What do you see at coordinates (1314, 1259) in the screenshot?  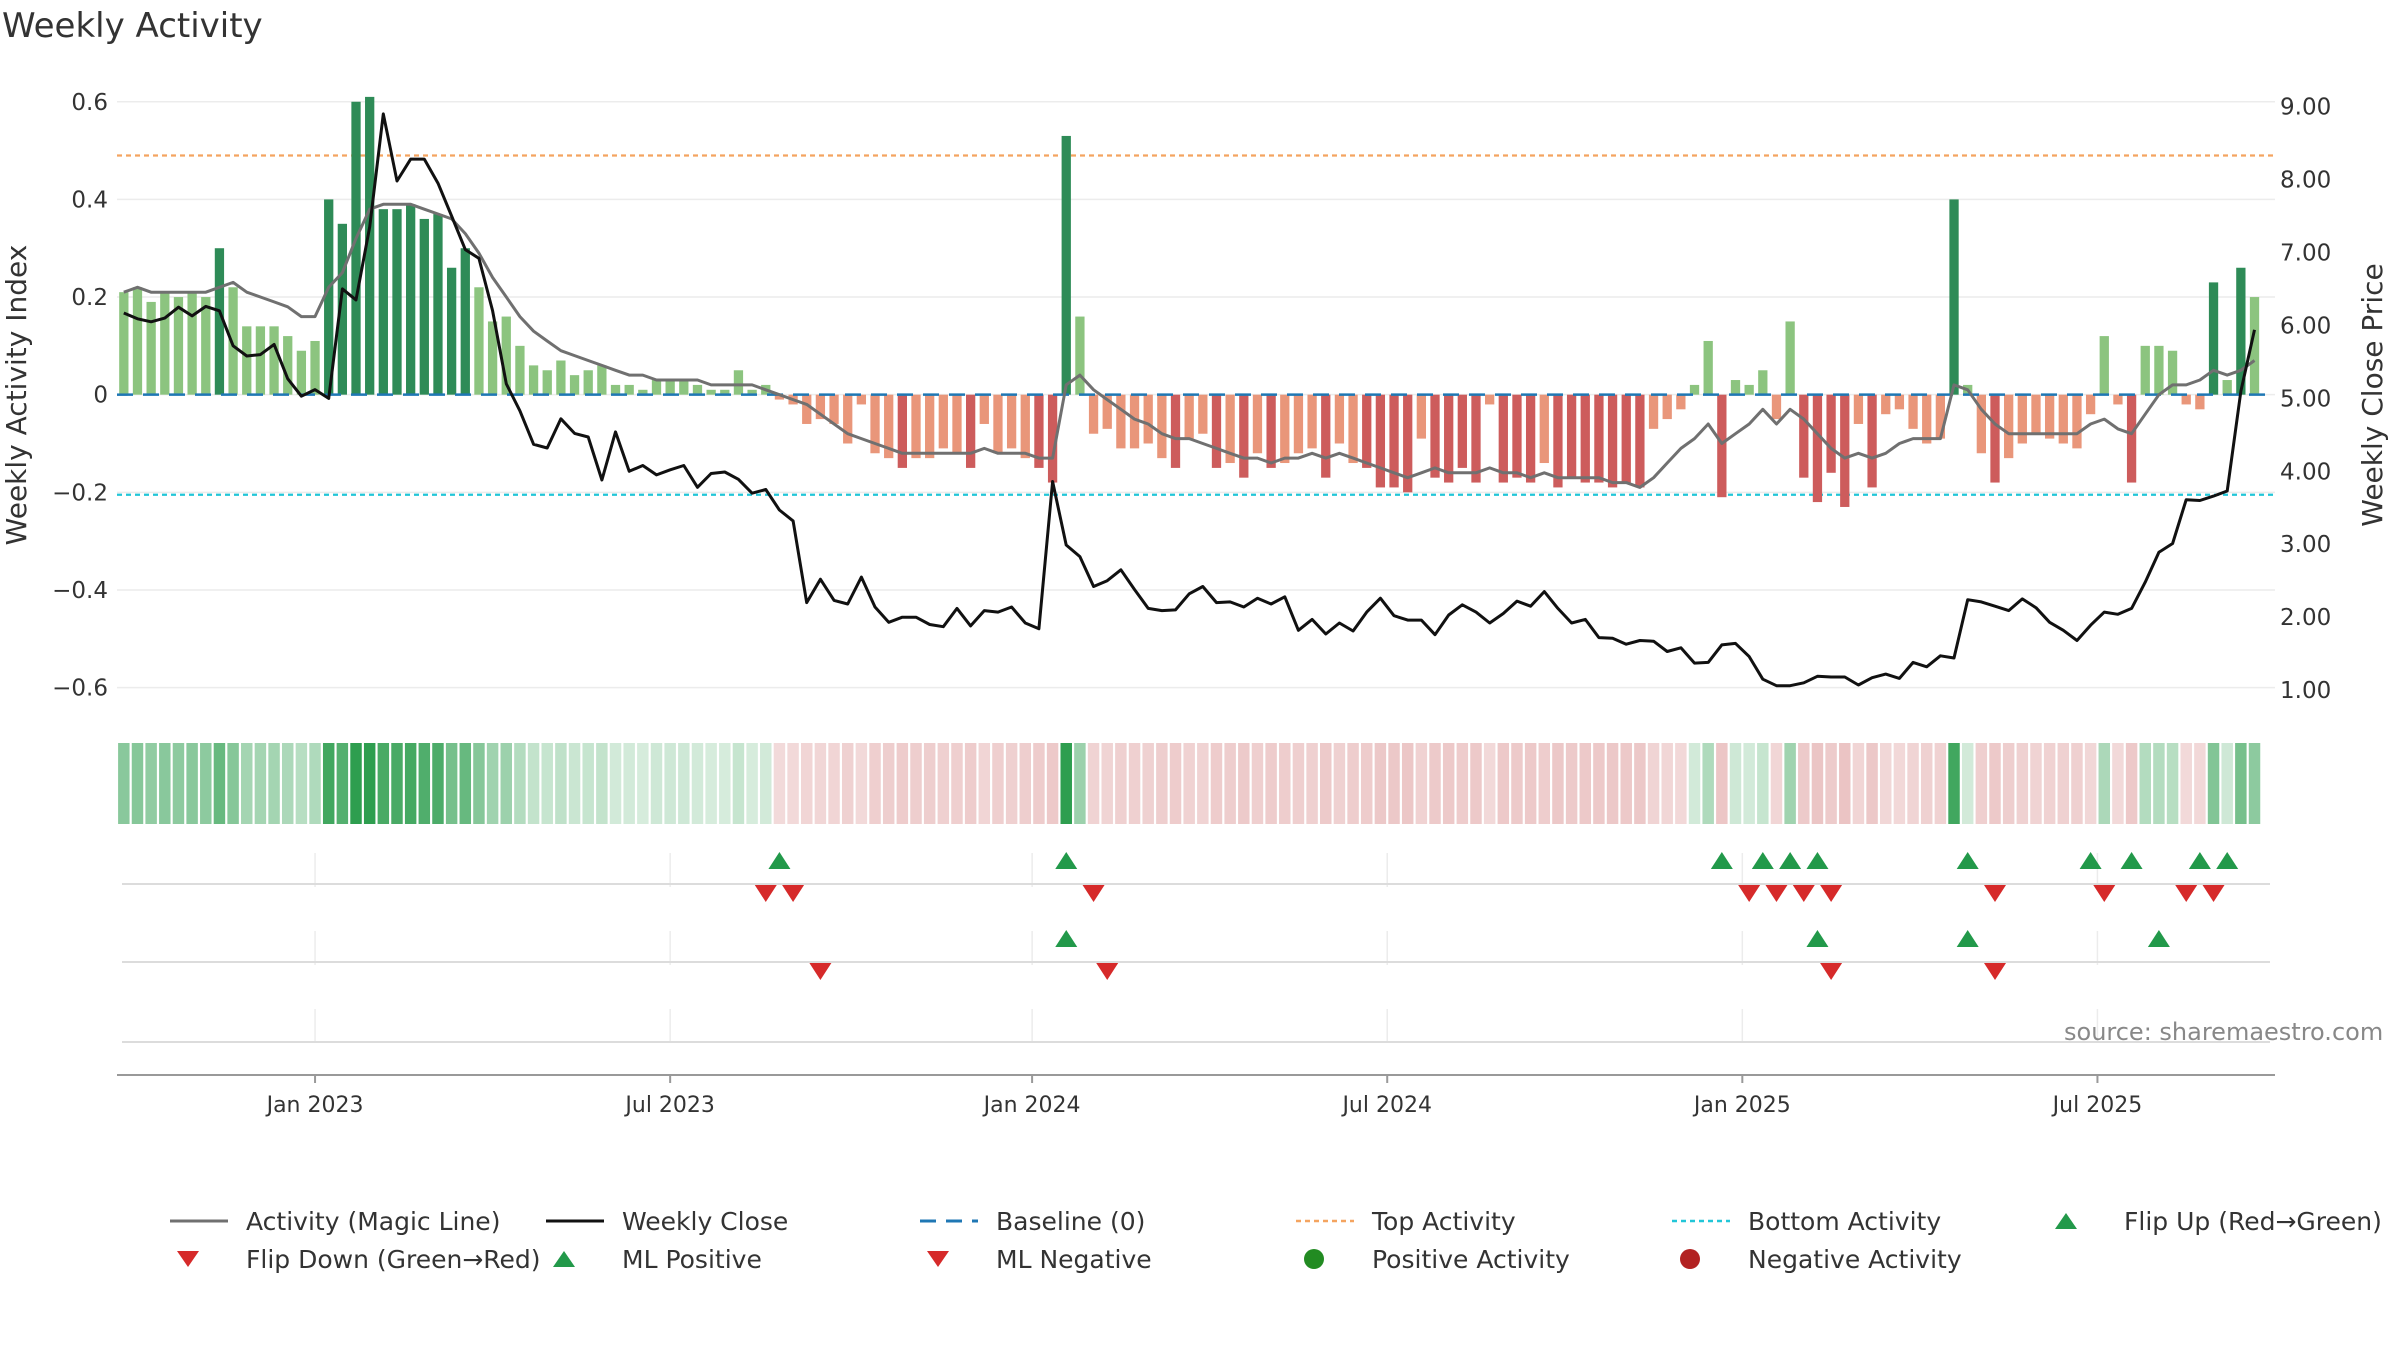 I see `positive-activity-icon` at bounding box center [1314, 1259].